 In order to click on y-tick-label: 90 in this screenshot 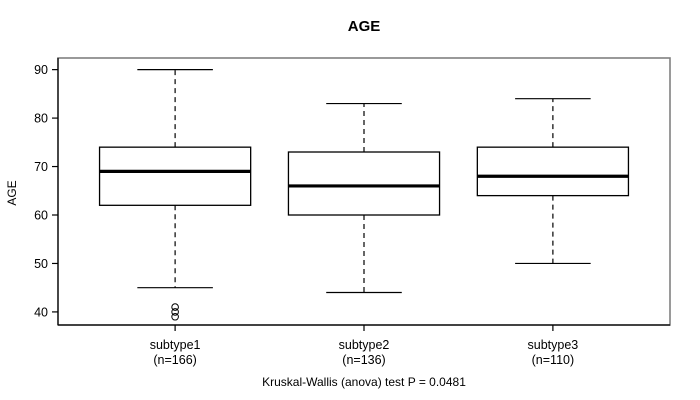, I will do `click(41, 70)`.